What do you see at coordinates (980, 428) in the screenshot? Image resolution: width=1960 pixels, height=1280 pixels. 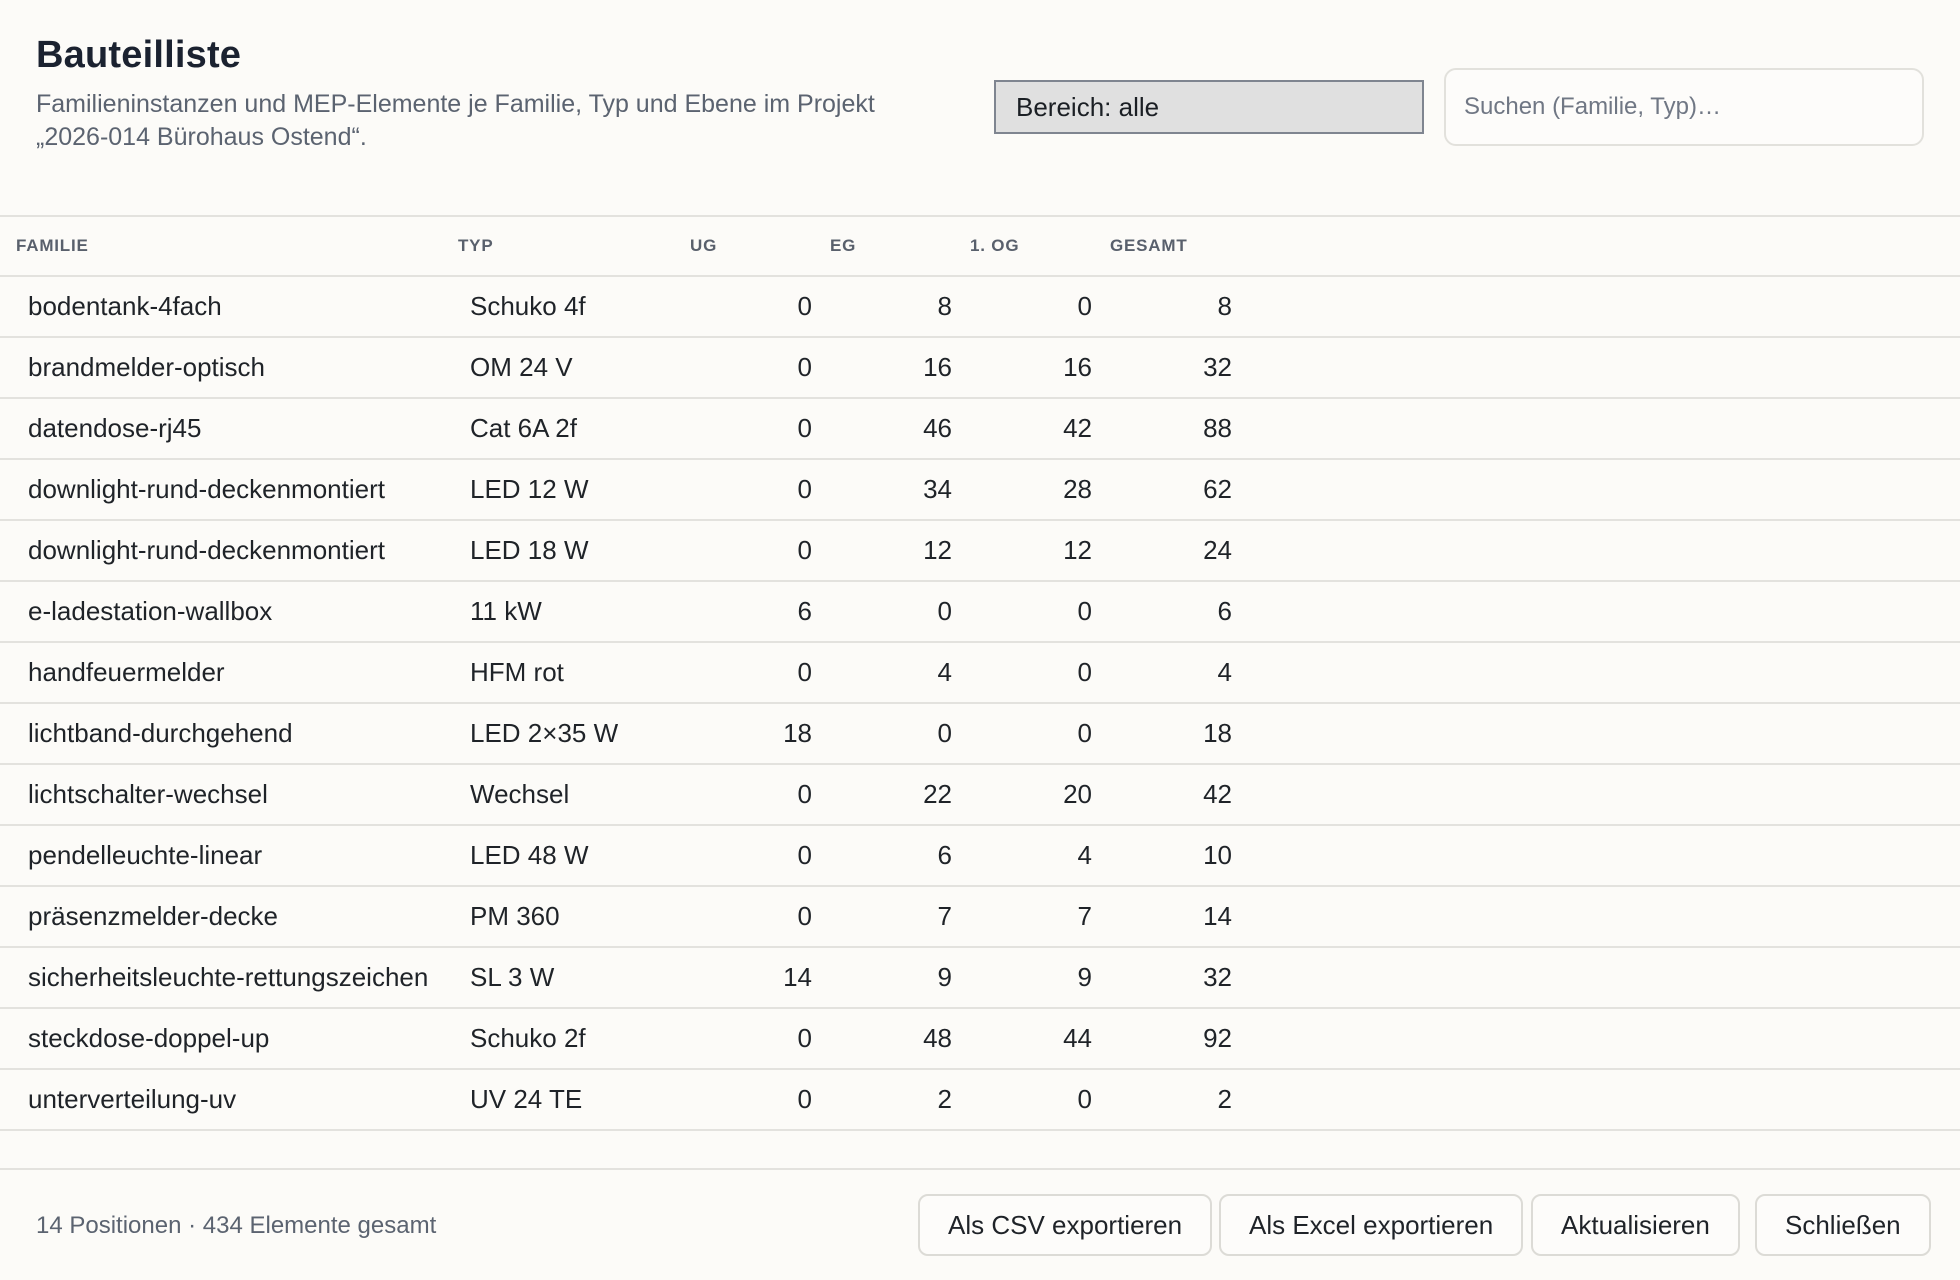 I see `table-row: datendose-rj45 Cat 6A 2f 0 46 42 88` at bounding box center [980, 428].